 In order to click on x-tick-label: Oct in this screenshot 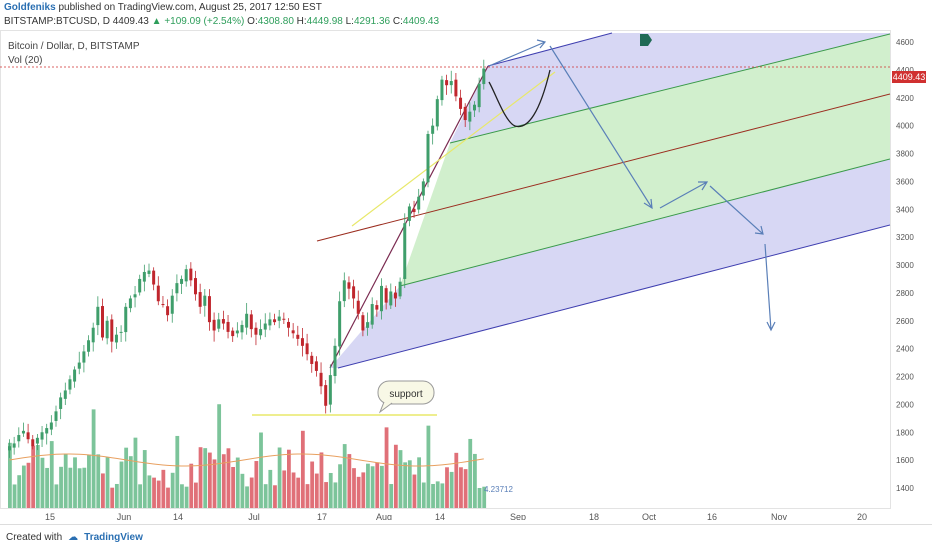, I will do `click(649, 516)`.